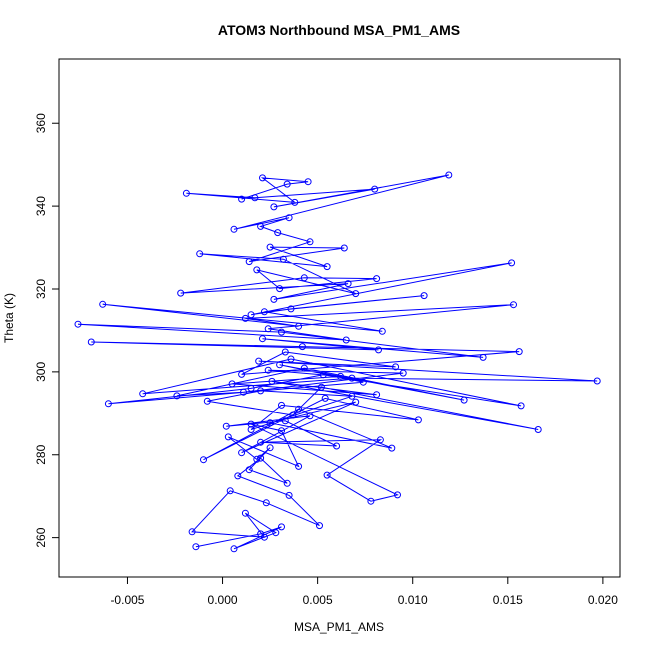  I want to click on x-tick-label: 0.010, so click(413, 600).